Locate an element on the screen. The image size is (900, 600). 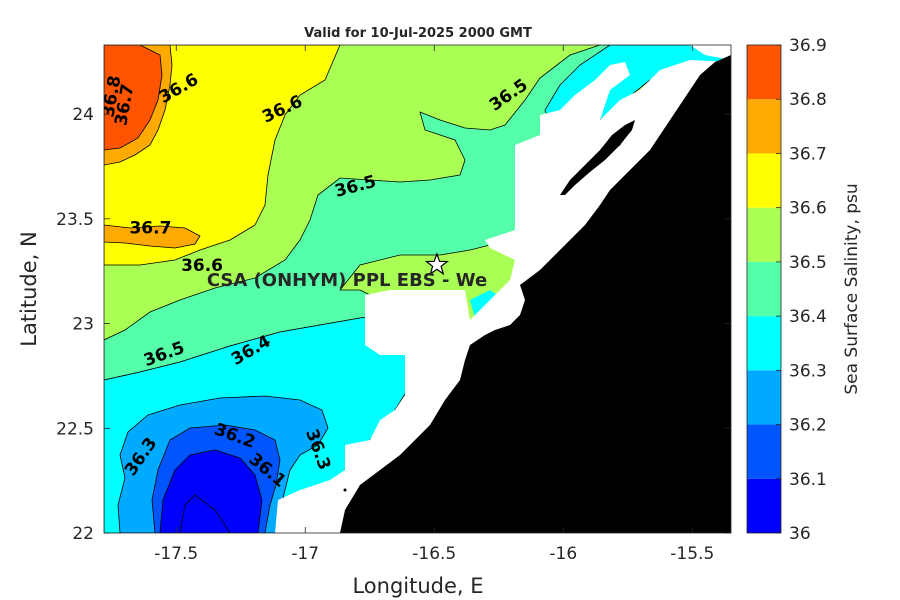
x-tick-label: -15.5 is located at coordinates (692, 554).